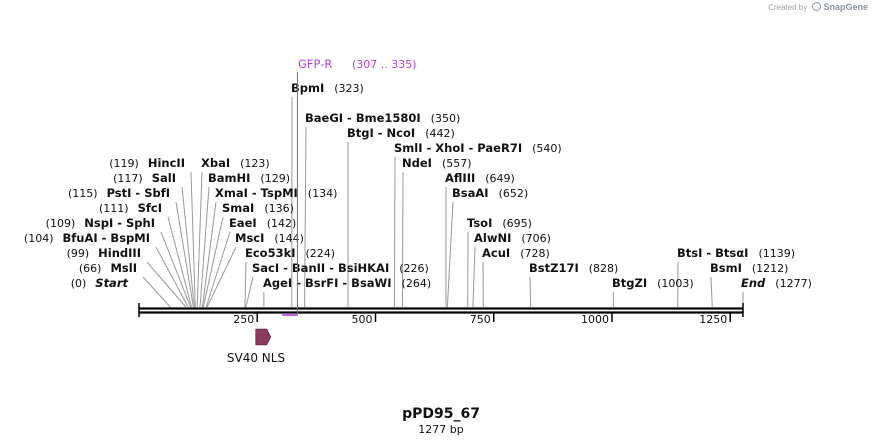 The height and width of the screenshot is (445, 882). I want to click on ruler-tick-label: 1250, so click(713, 319).